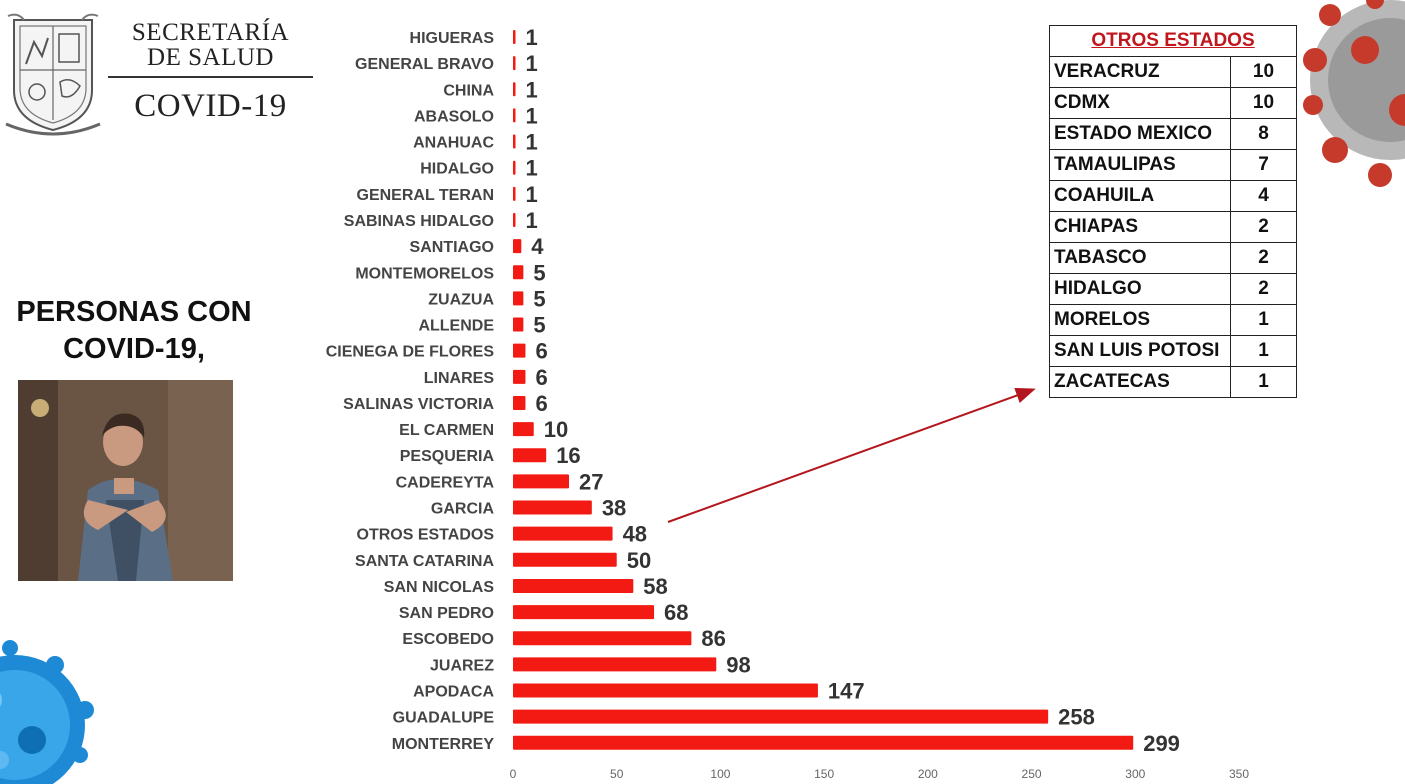 The width and height of the screenshot is (1405, 784). I want to click on table-row: VERACRUZ 10, so click(1173, 72).